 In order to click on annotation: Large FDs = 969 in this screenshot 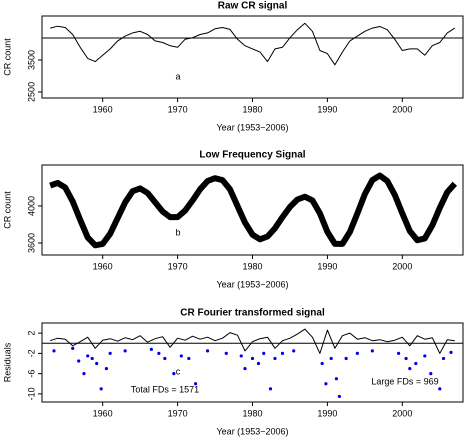, I will do `click(404, 381)`.